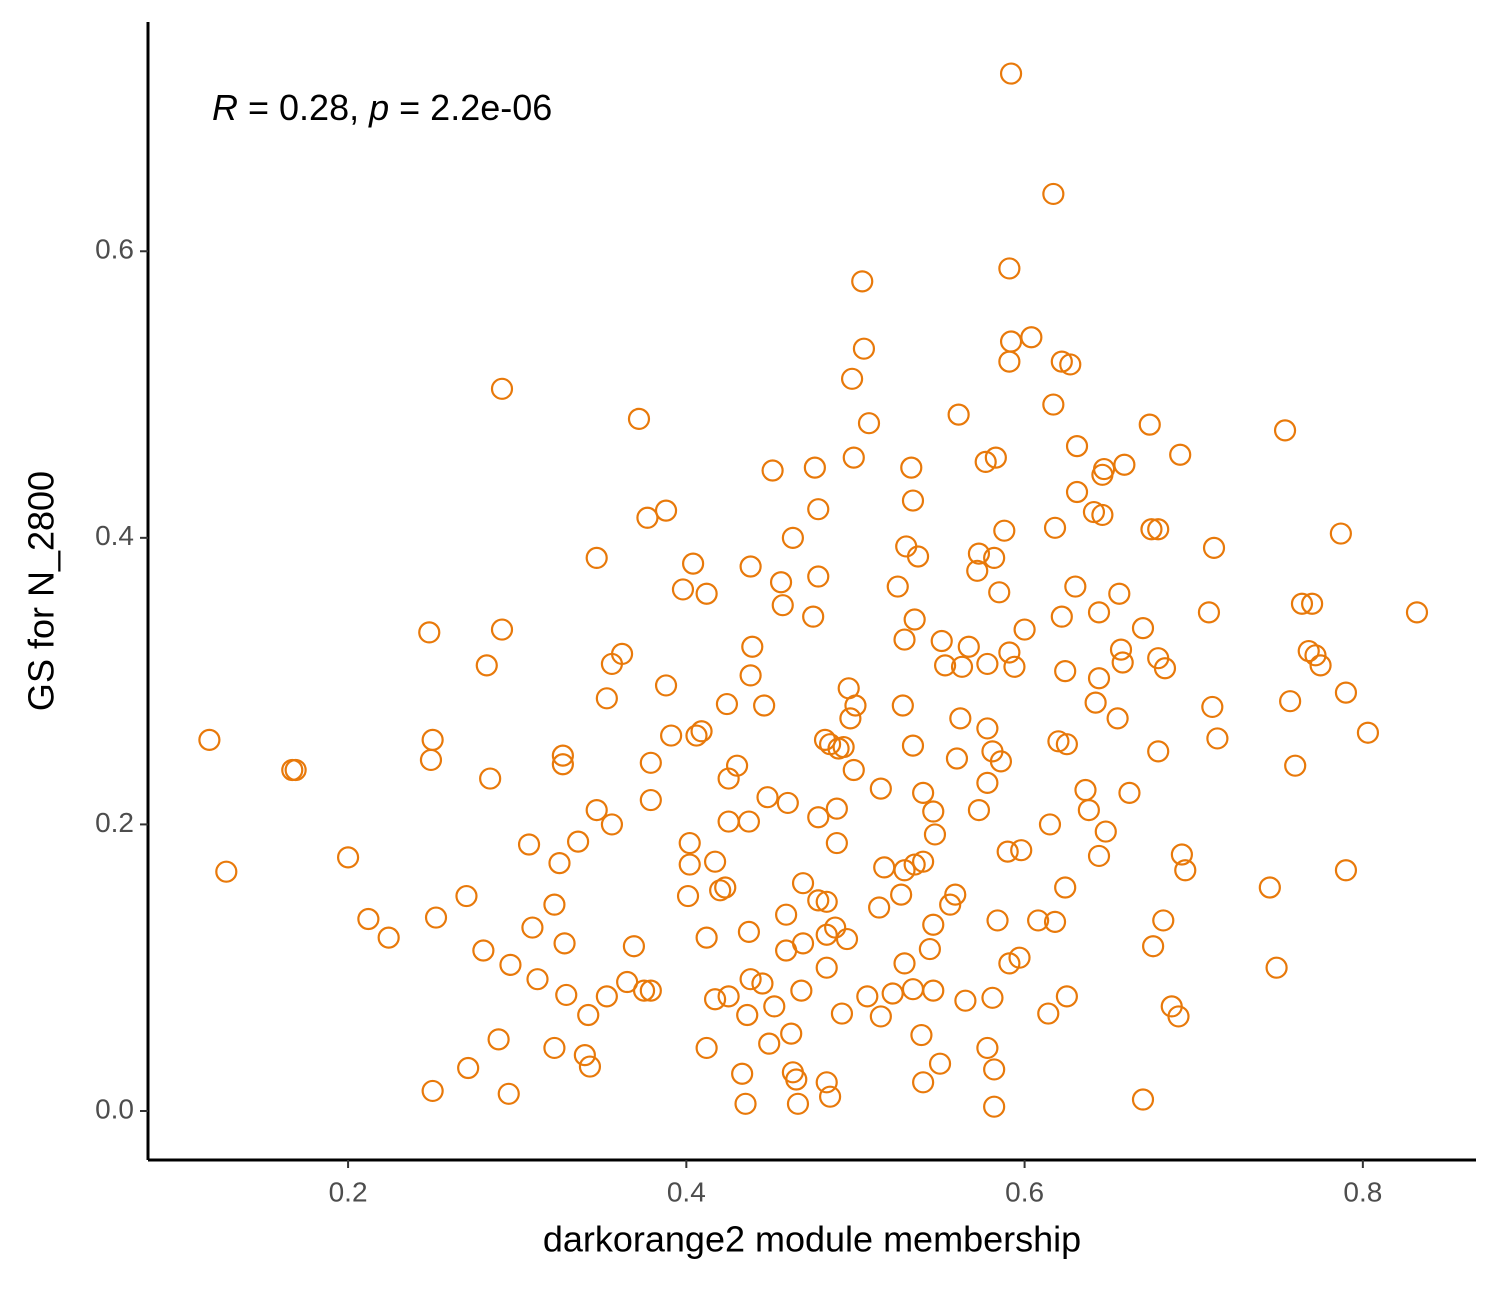  What do you see at coordinates (1024, 1191) in the screenshot?
I see `x-tick-label: 0.6` at bounding box center [1024, 1191].